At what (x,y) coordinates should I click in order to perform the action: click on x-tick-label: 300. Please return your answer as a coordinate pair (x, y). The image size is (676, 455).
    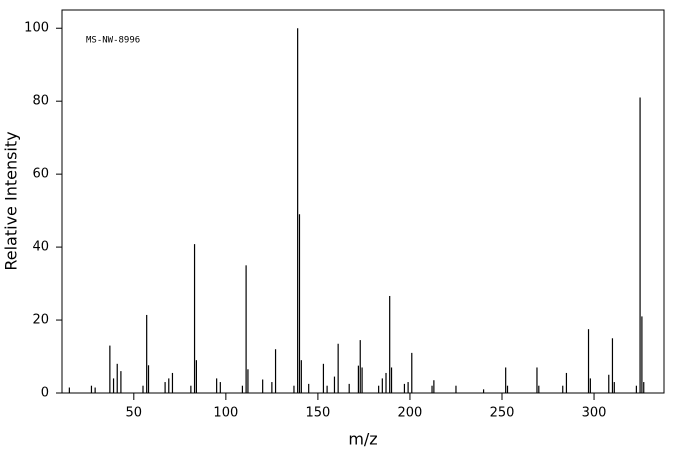
    Looking at the image, I should click on (594, 413).